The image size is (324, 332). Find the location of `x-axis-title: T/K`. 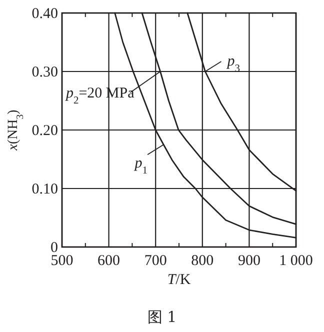

x-axis-title: T/K is located at coordinates (179, 280).